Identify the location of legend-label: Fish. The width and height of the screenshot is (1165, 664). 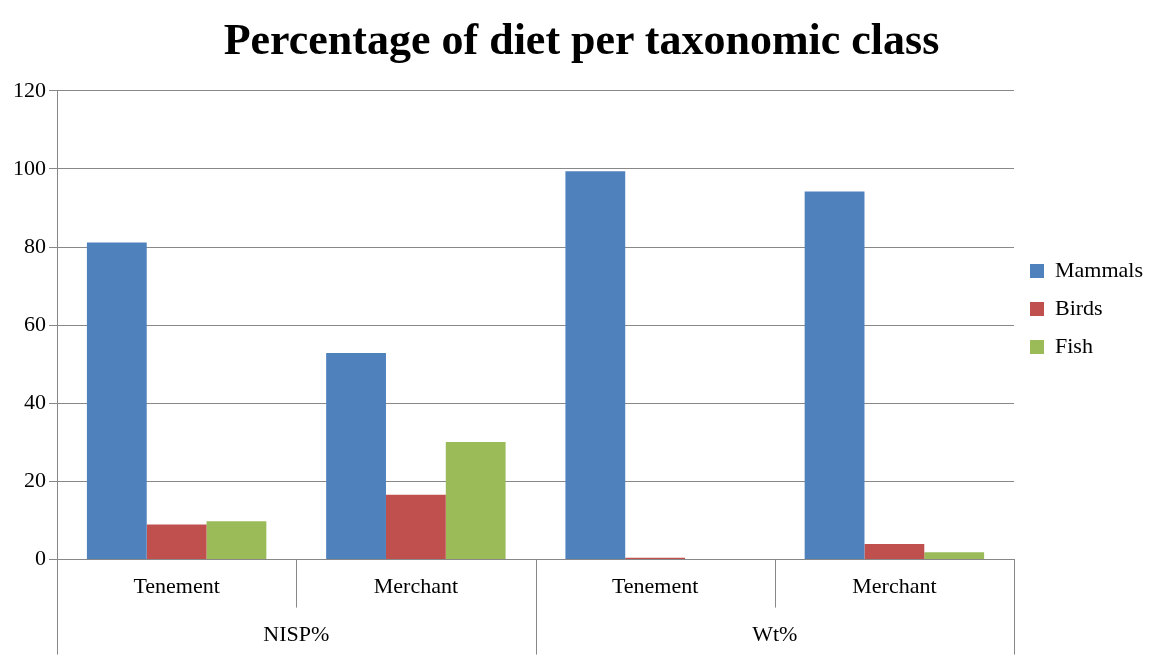
(1074, 345).